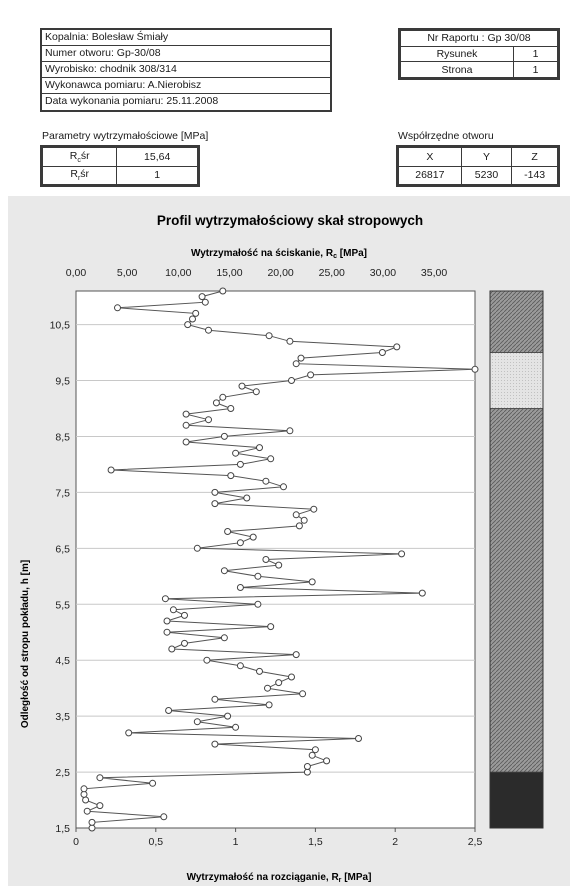 This screenshot has height=893, width=578. I want to click on param-rr-suffix: śr, so click(85, 174).